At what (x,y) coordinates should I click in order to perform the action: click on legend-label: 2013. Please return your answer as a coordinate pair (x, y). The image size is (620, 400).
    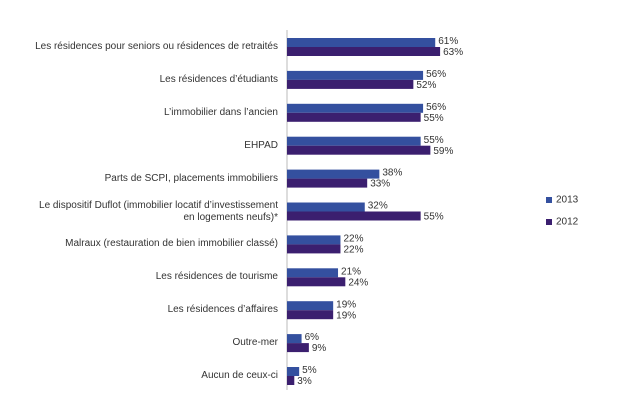
    Looking at the image, I should click on (567, 200).